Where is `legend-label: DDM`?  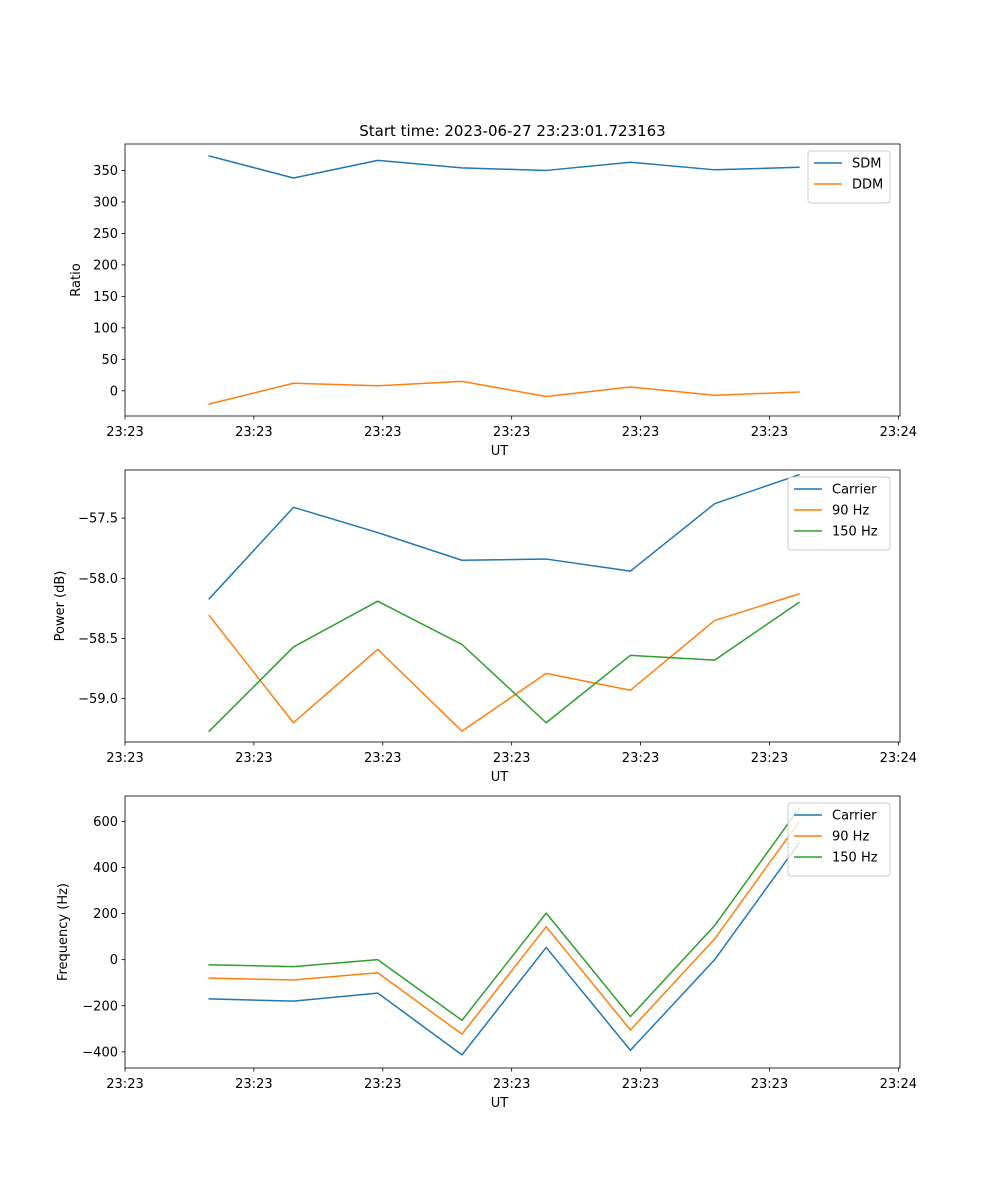
legend-label: DDM is located at coordinates (867, 185).